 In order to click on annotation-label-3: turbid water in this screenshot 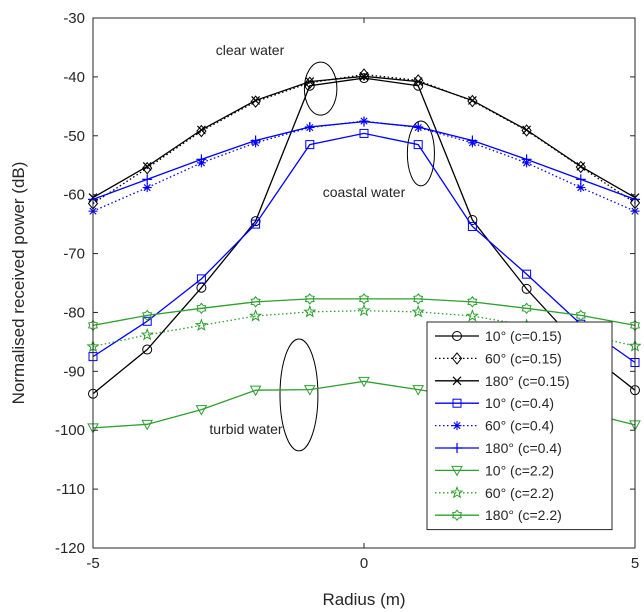, I will do `click(245, 429)`.